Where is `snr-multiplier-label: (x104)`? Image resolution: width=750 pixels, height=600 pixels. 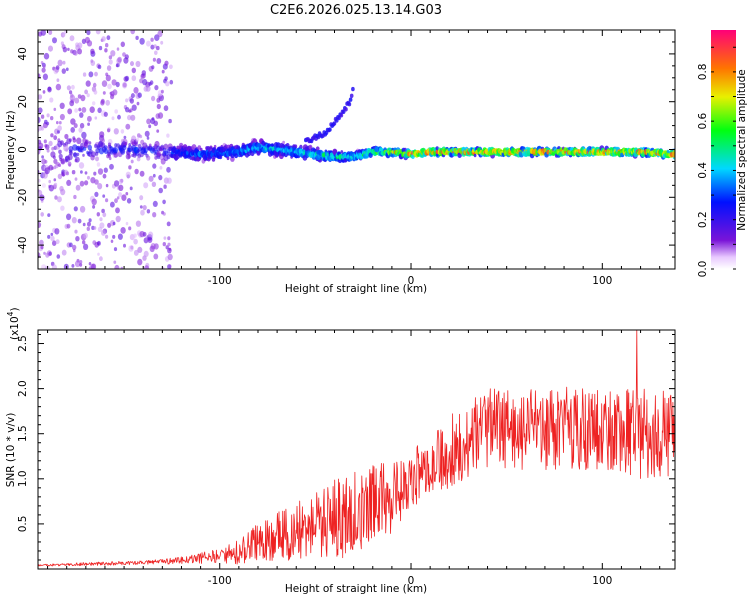
snr-multiplier-label: (x104) is located at coordinates (13, 323).